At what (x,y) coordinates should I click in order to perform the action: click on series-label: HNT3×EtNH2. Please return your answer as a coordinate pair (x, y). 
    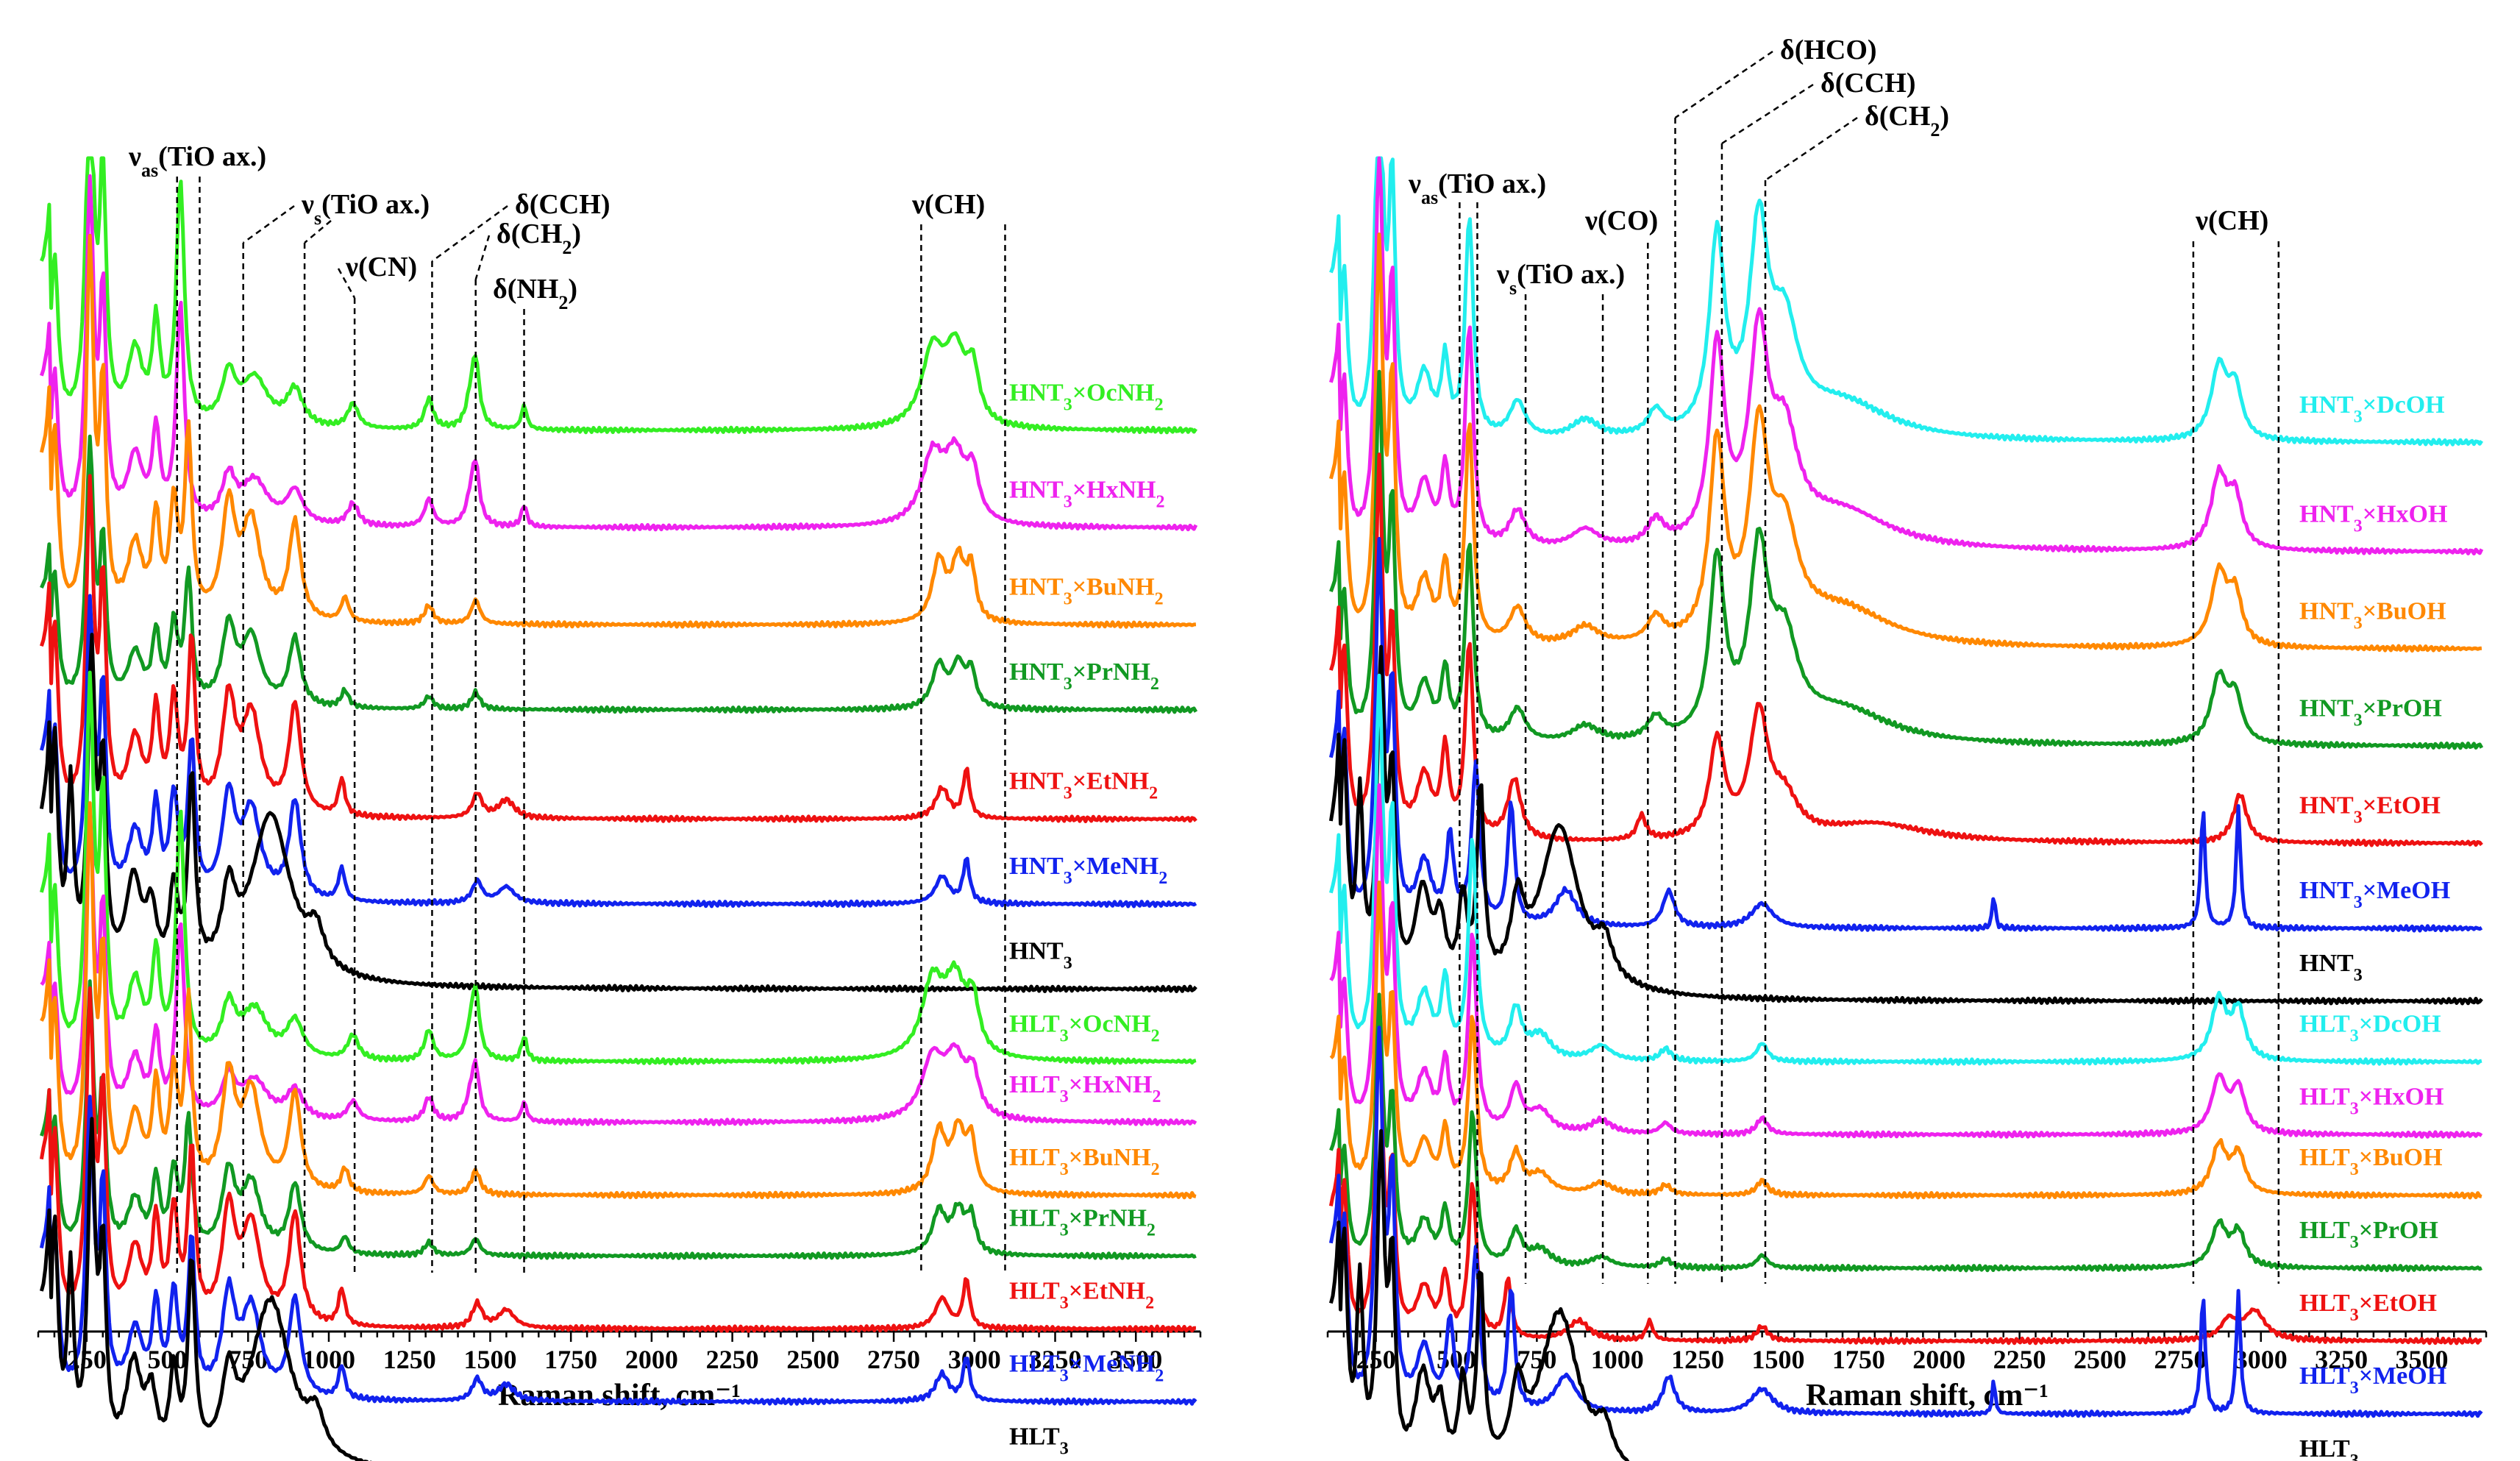
    Looking at the image, I should click on (1083, 785).